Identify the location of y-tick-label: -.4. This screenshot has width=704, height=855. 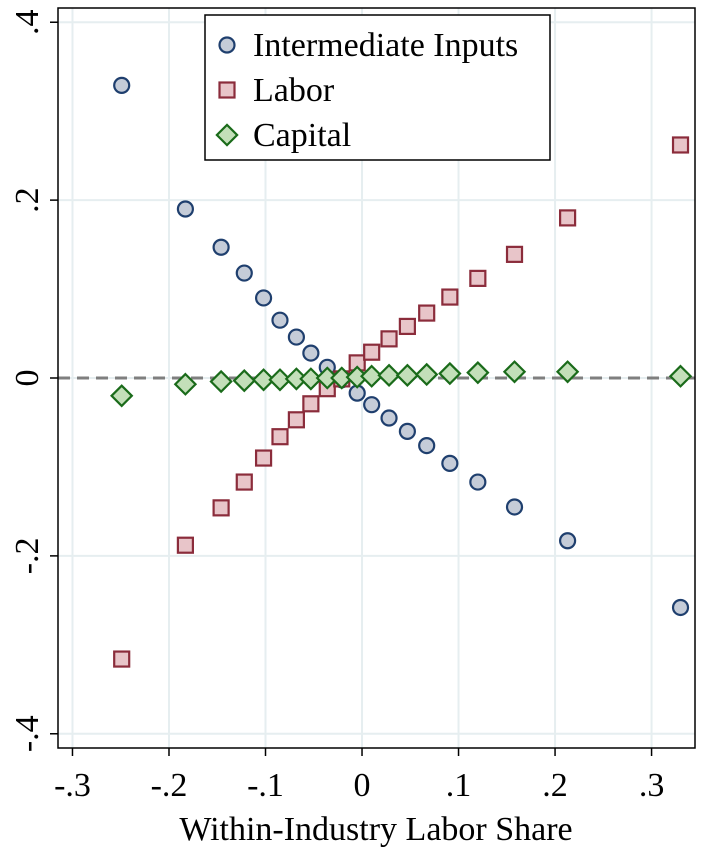
(27, 733).